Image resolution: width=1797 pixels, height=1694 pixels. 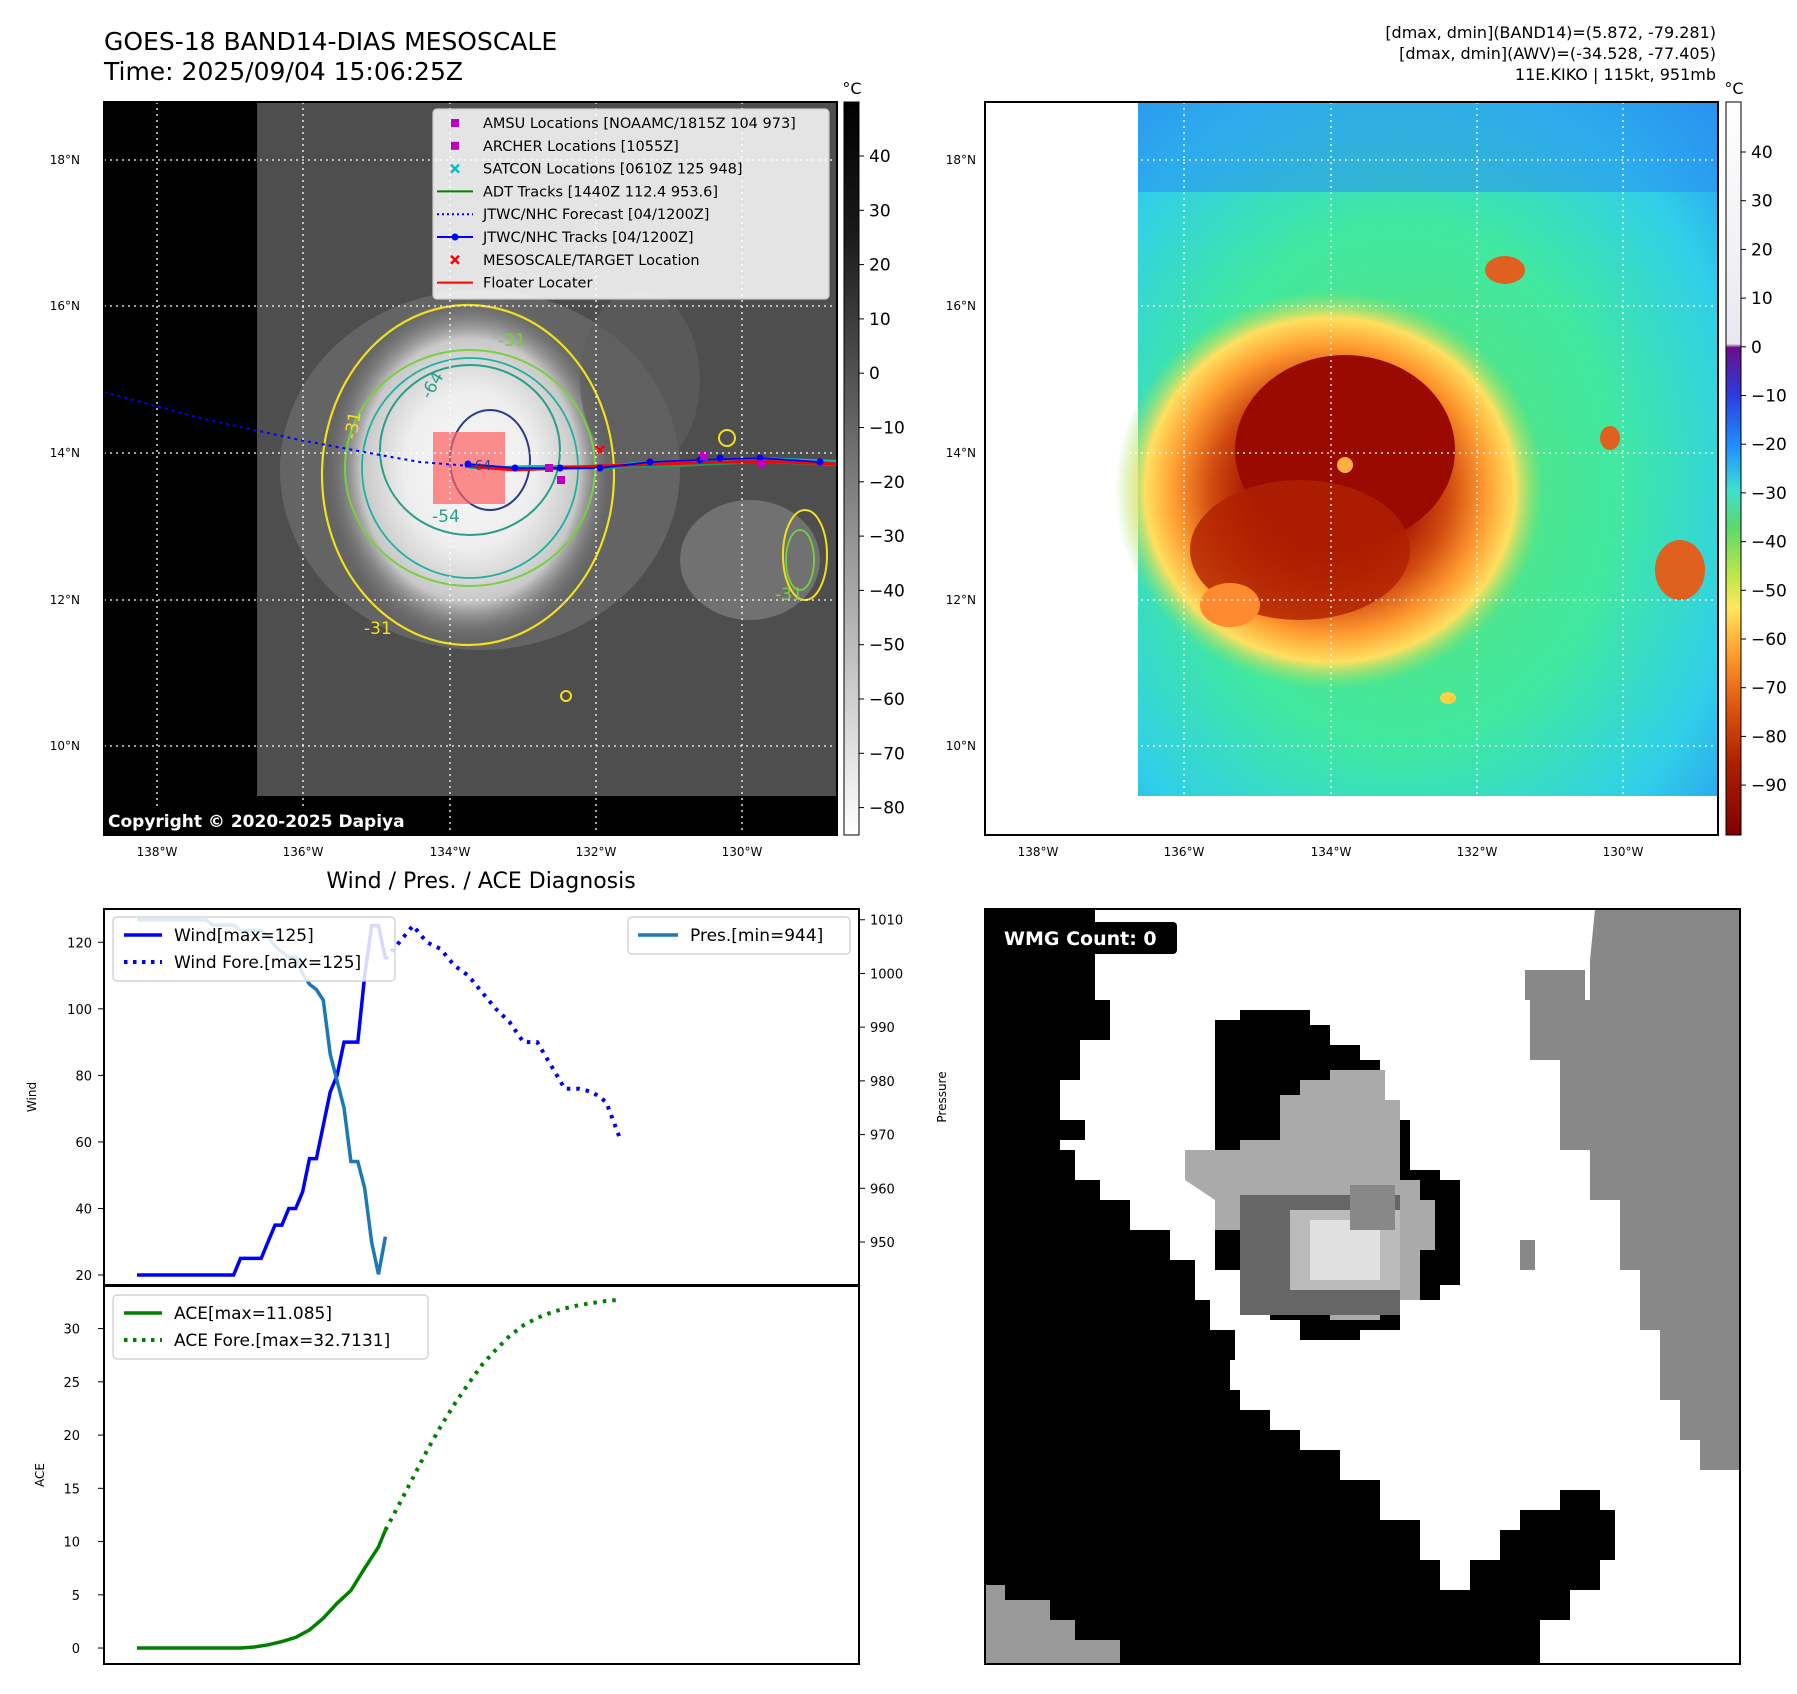 What do you see at coordinates (1345, 465) in the screenshot?
I see `wv-eye` at bounding box center [1345, 465].